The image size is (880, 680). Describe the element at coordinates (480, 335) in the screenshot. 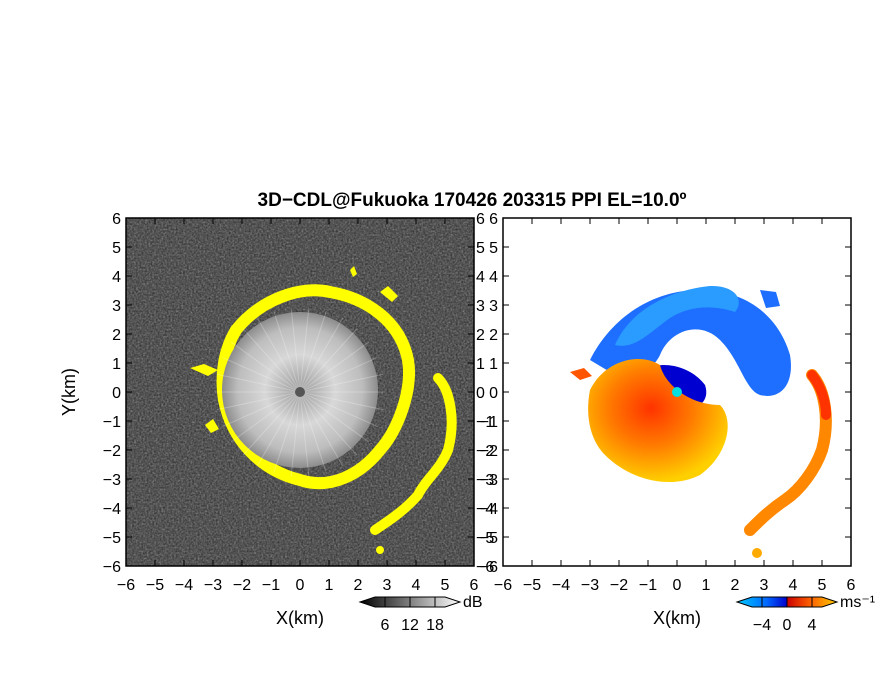

I see `y-tick-label-right: 2` at that location.